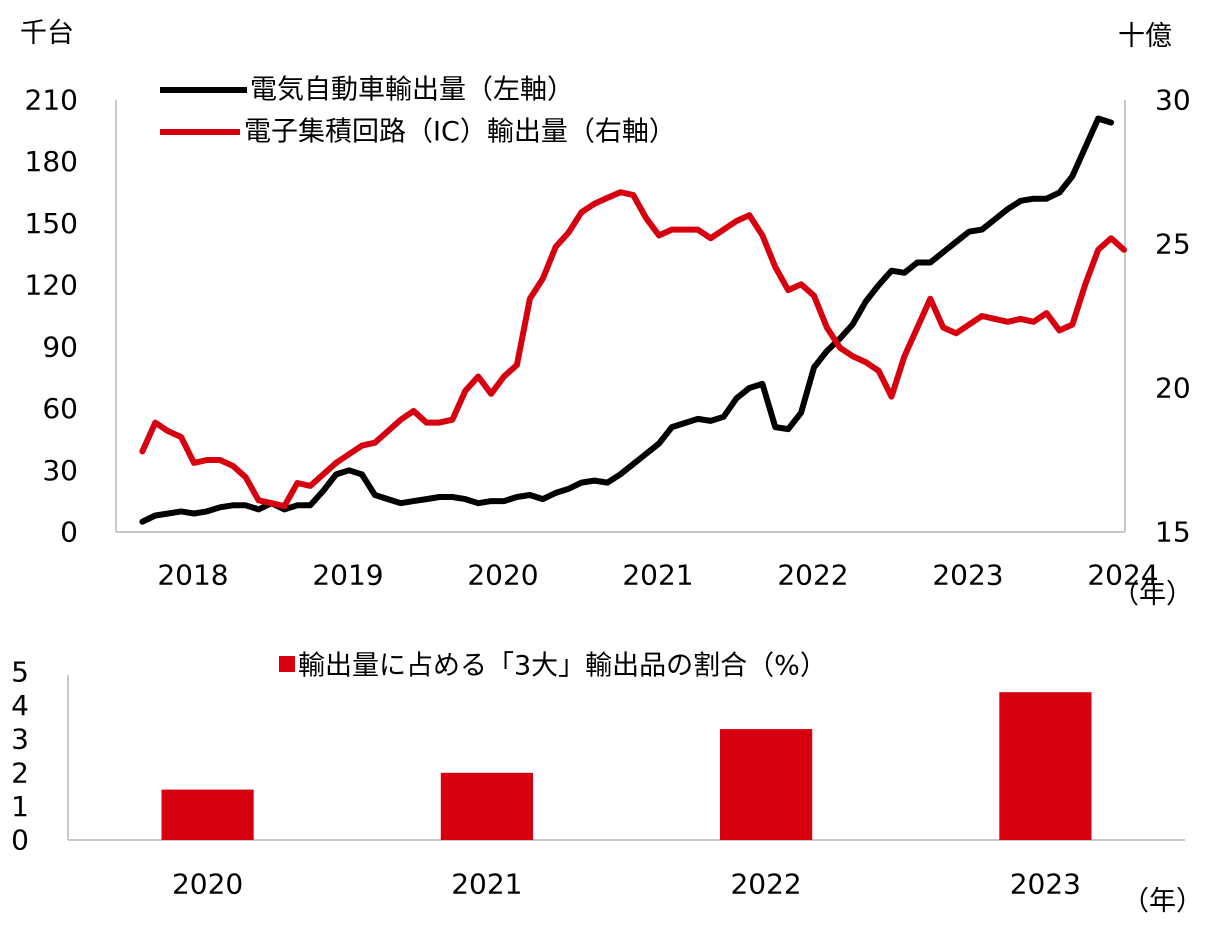 The height and width of the screenshot is (944, 1223). I want to click on bar-2020, so click(207, 814).